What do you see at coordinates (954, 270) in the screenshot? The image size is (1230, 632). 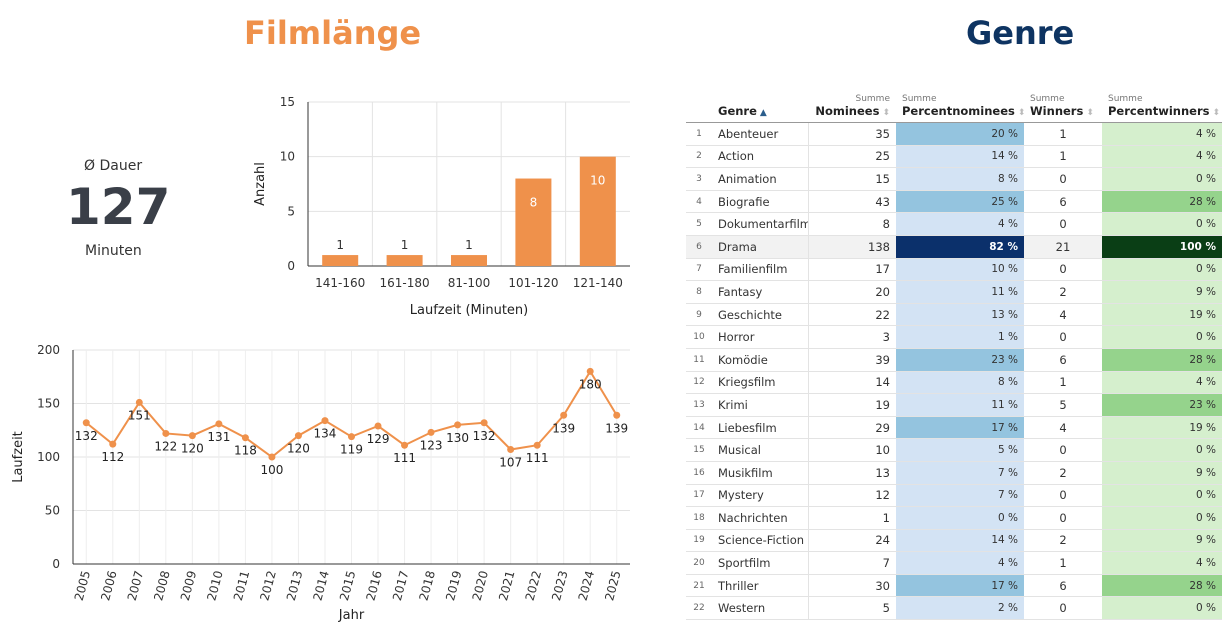 I see `table-row: 7 Familienfilm 17 10 % 0 0 %` at bounding box center [954, 270].